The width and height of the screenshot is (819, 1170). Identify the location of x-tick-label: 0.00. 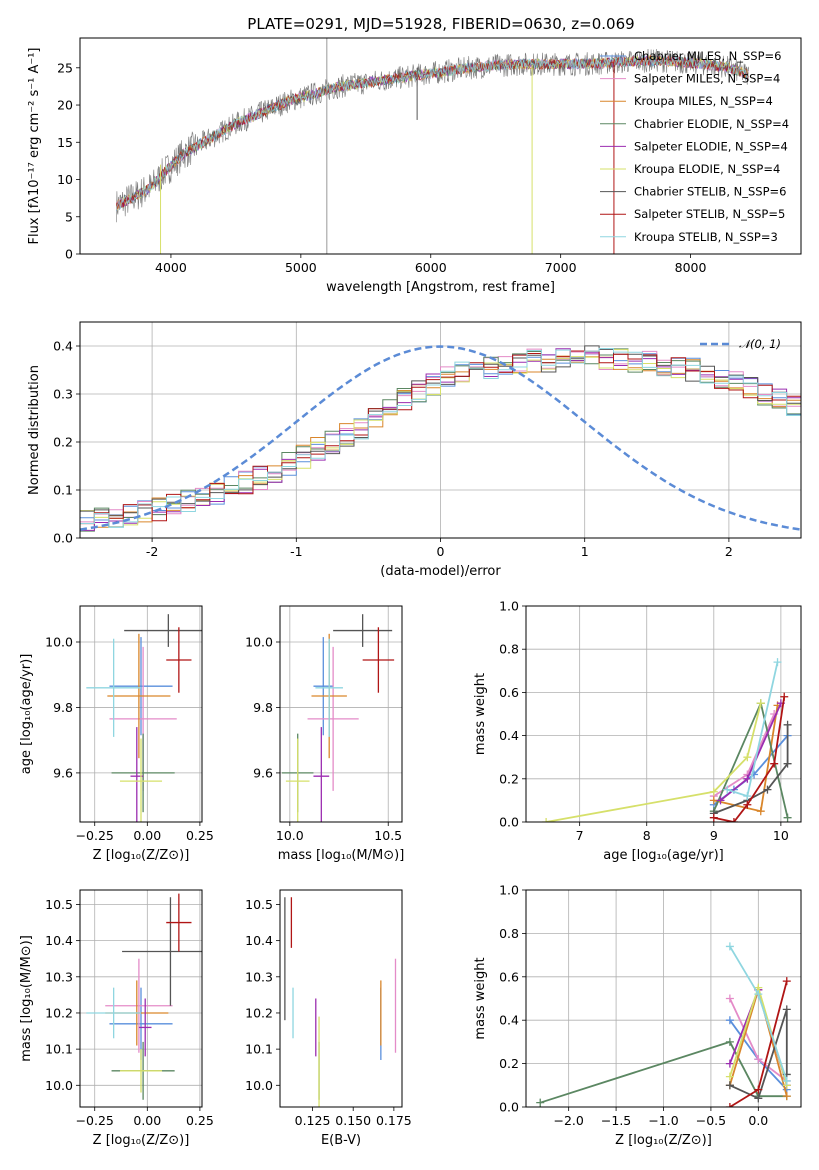
(147, 835).